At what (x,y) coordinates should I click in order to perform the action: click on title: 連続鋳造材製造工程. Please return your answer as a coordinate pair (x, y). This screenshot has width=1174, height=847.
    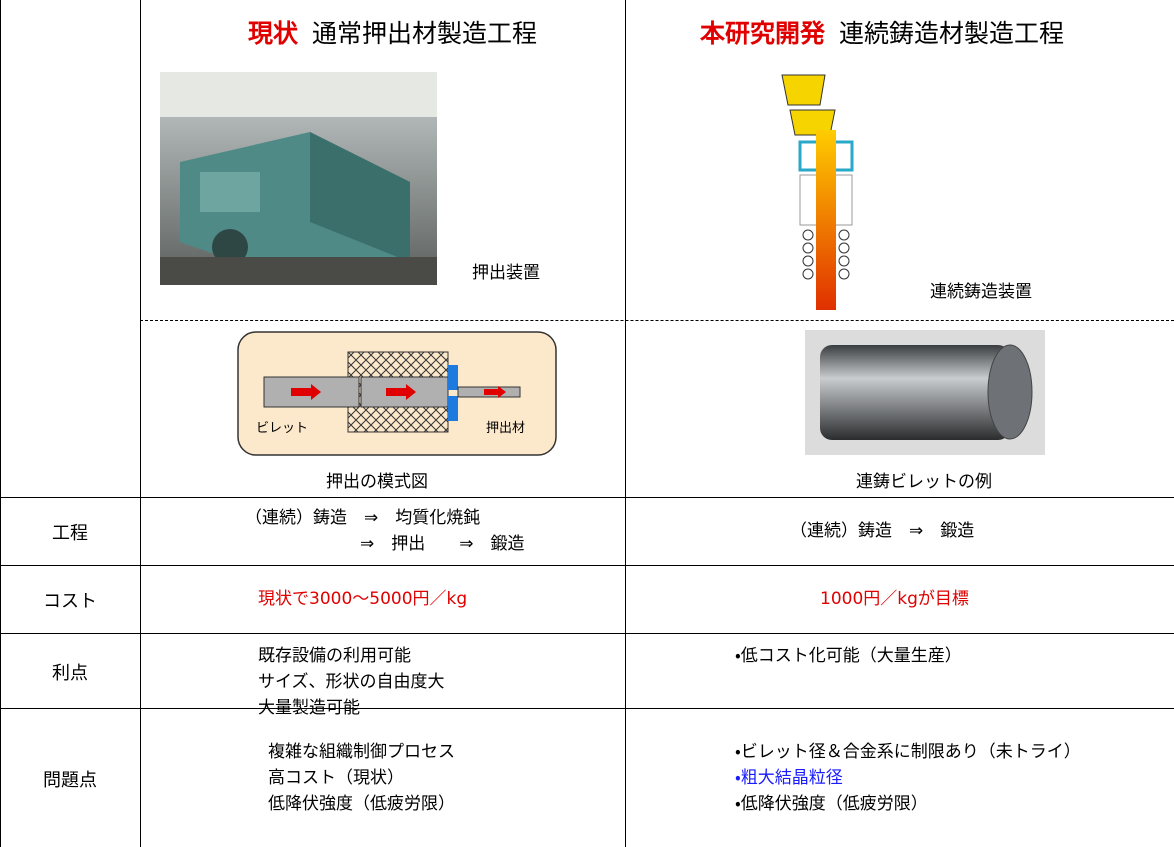
    Looking at the image, I should click on (952, 33).